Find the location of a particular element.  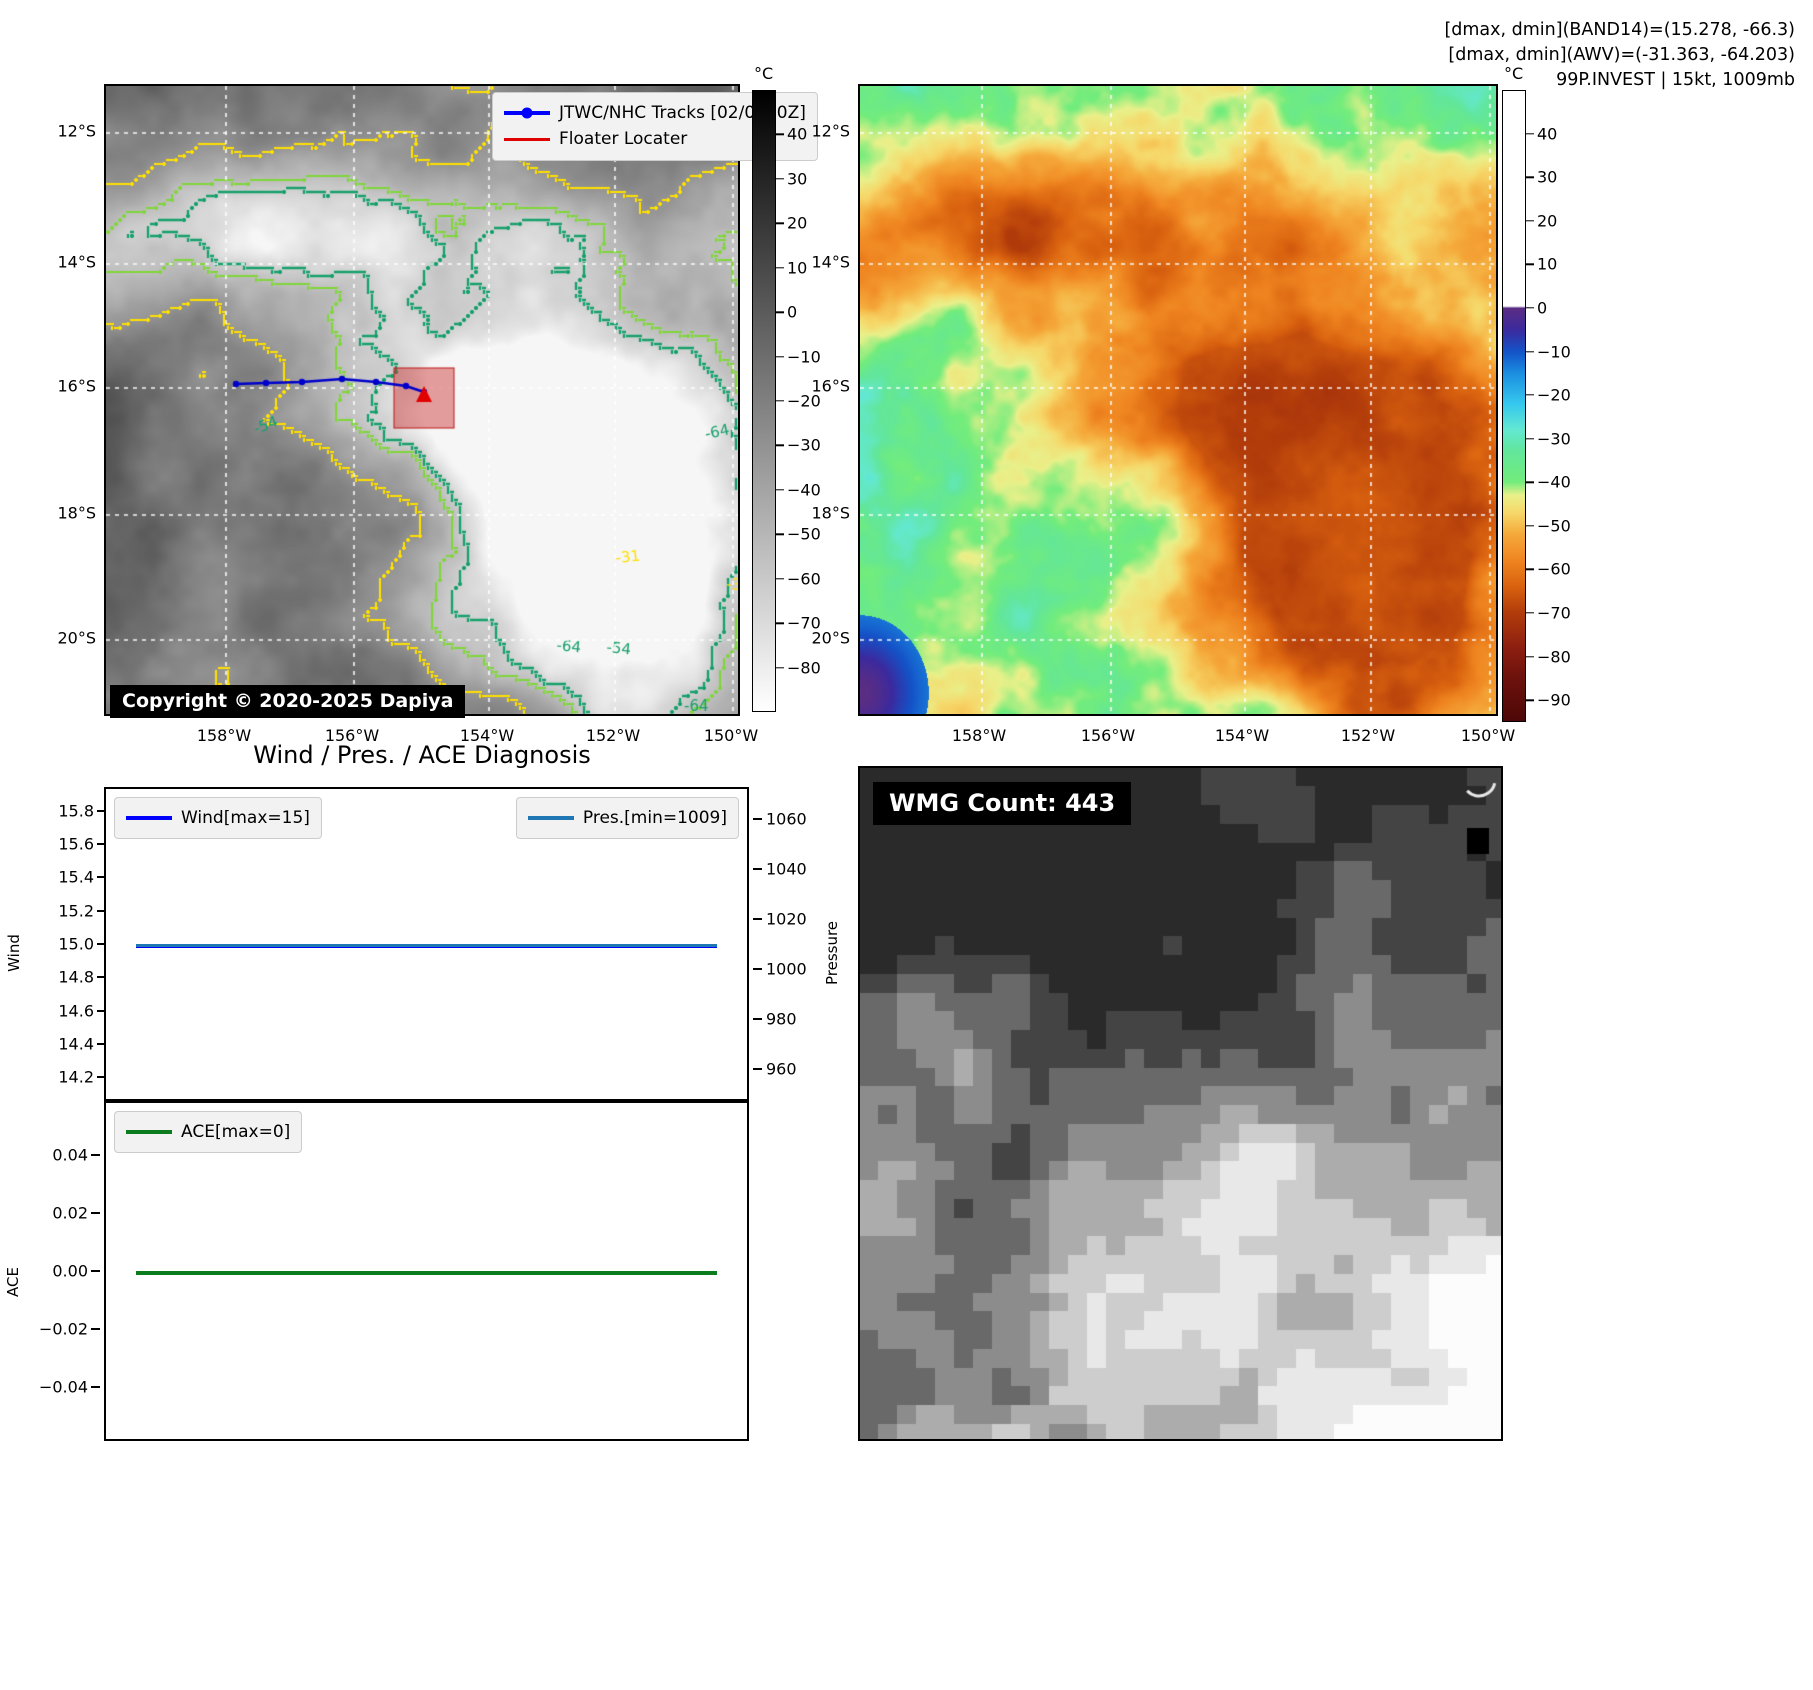

chart-ytick-label: 0.04 is located at coordinates (70, 1155).